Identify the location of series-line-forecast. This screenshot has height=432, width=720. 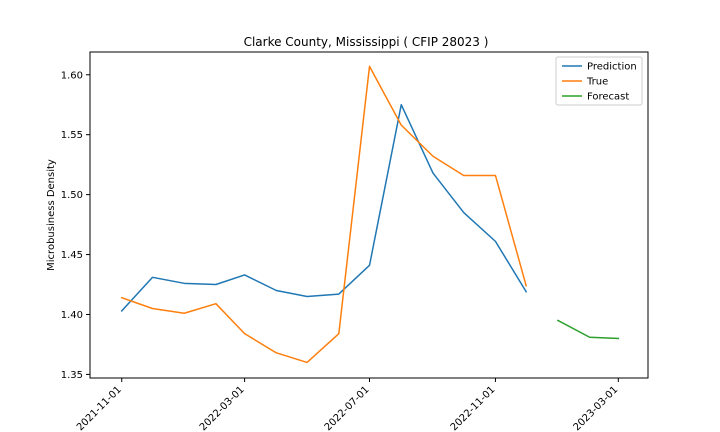
(588, 329).